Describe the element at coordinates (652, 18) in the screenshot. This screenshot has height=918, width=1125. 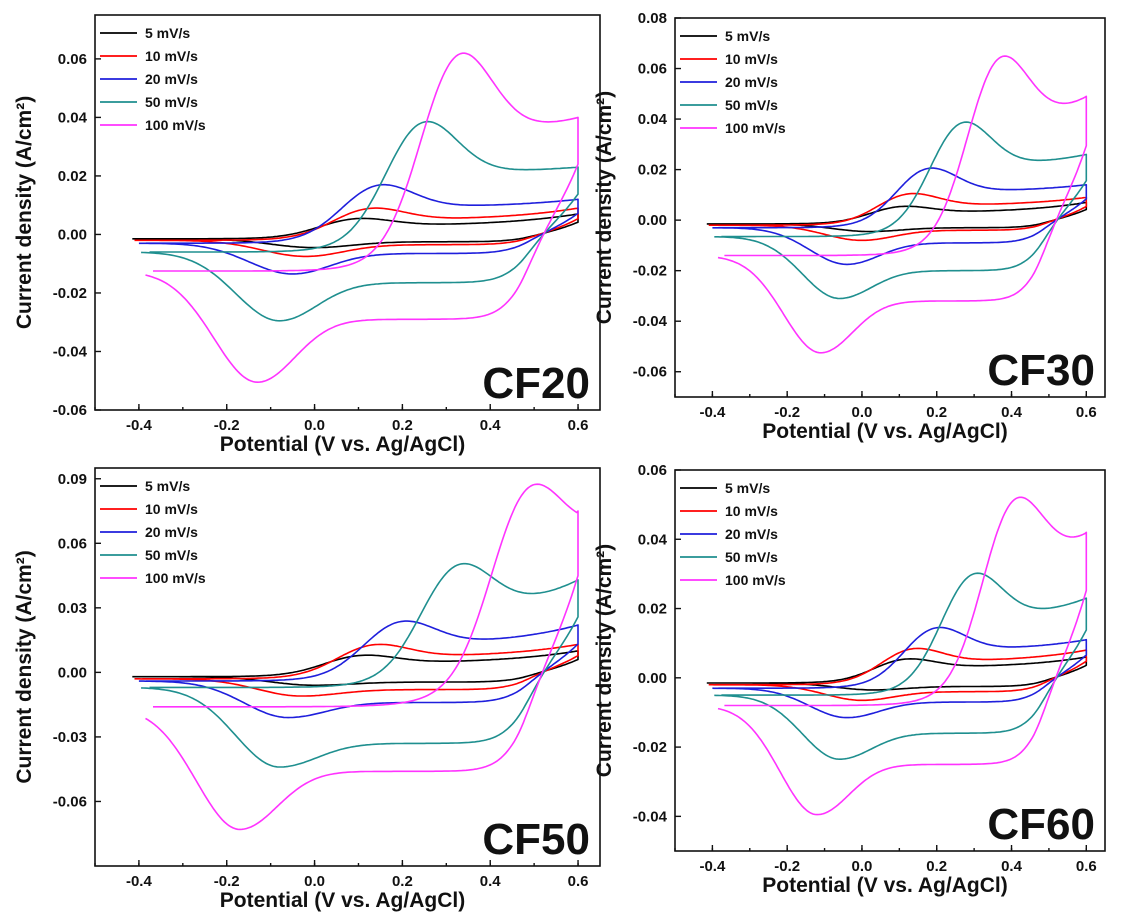
I see `y-tick-label: 0.08` at that location.